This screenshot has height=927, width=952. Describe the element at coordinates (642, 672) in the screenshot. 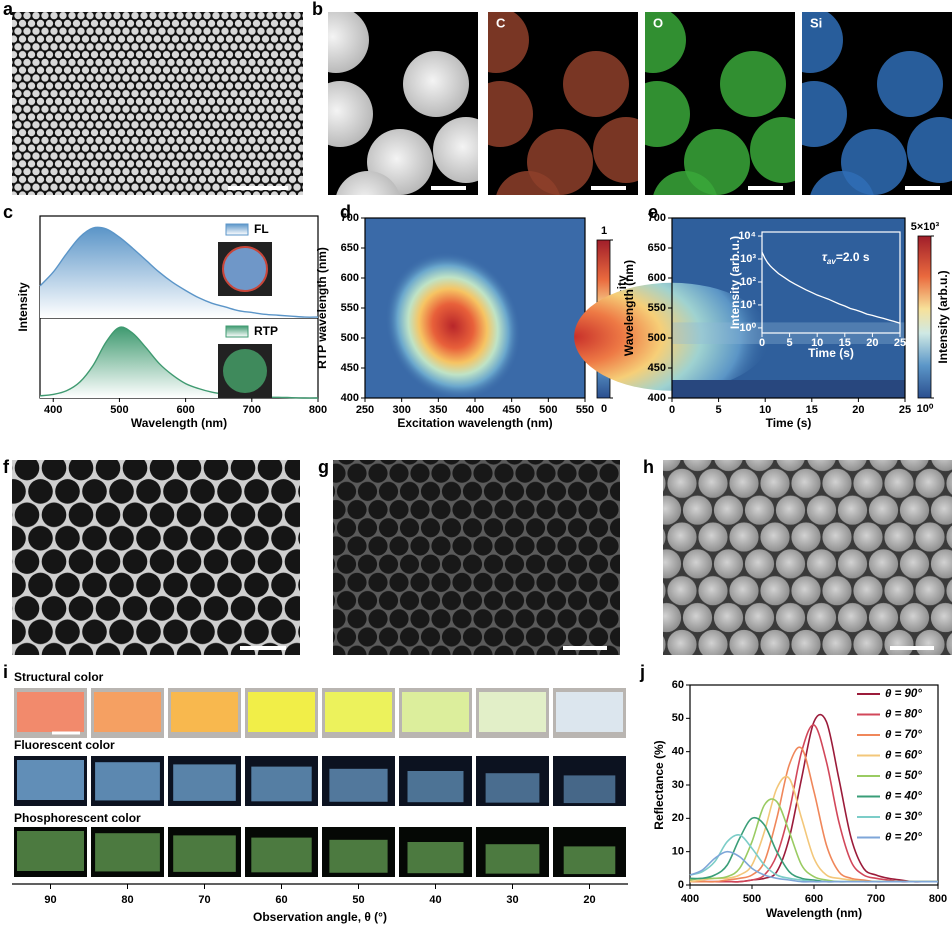

I see `panel-label: j` at that location.